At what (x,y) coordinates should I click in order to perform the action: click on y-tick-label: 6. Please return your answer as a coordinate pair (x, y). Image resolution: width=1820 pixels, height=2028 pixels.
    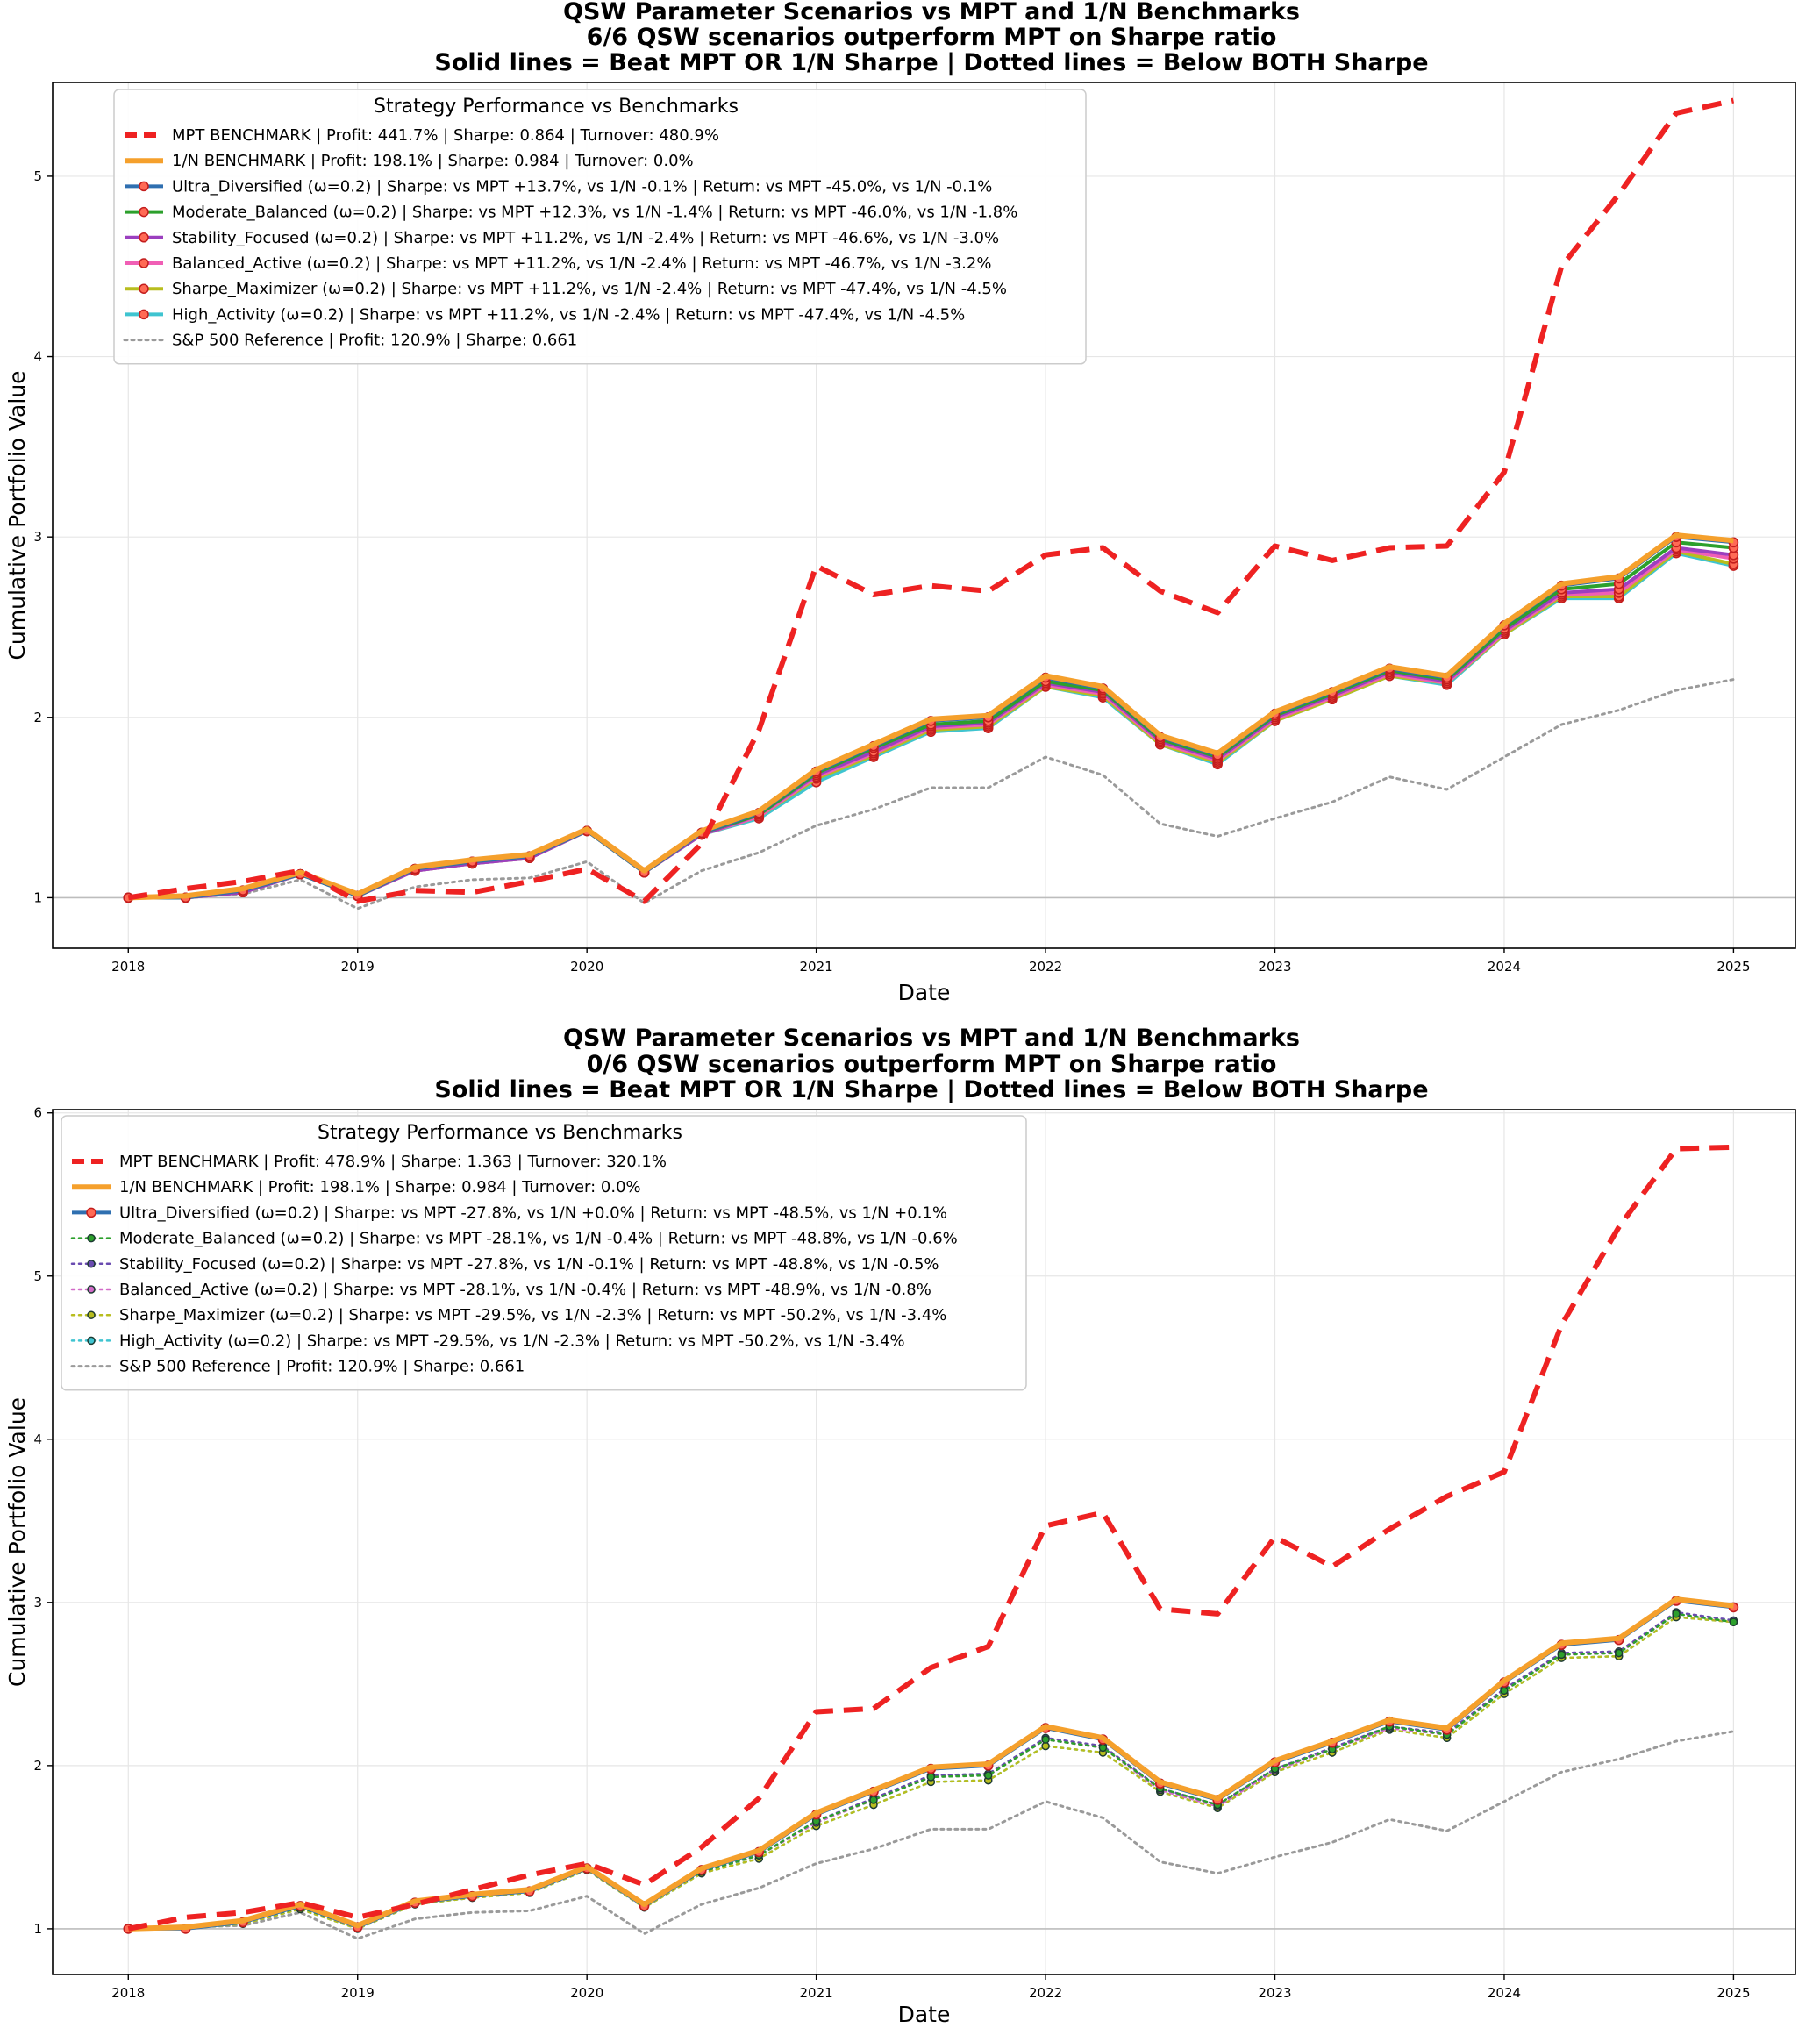
    Looking at the image, I should click on (37, 1113).